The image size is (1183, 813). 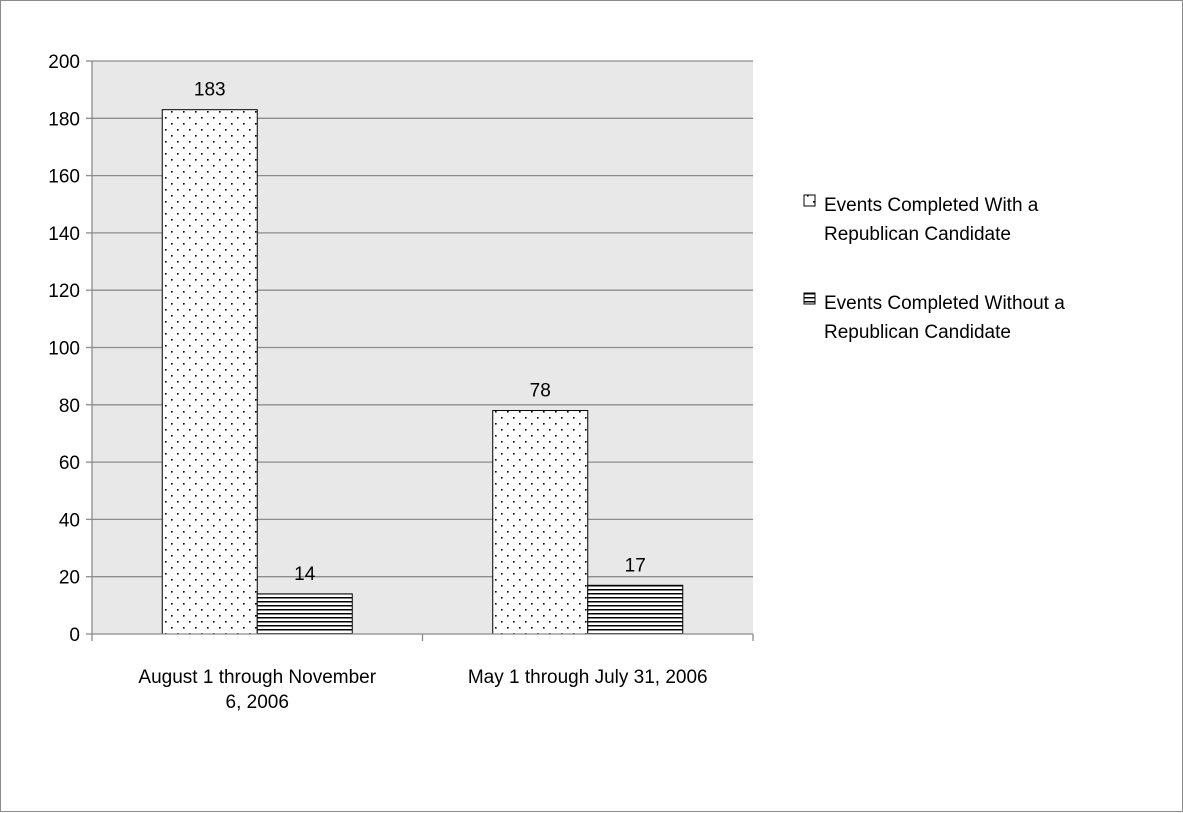 What do you see at coordinates (64, 177) in the screenshot?
I see `y-tick-label: 160` at bounding box center [64, 177].